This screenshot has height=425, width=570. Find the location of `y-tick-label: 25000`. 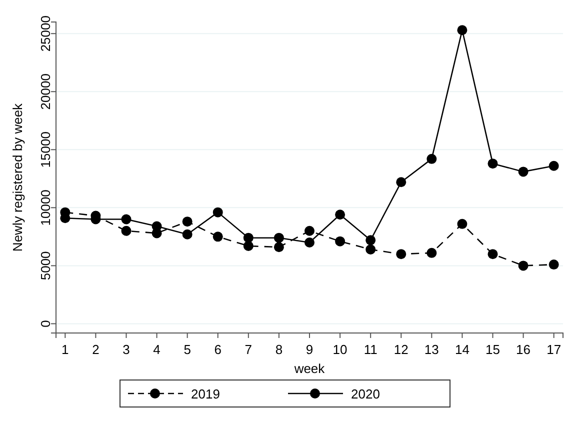

y-tick-label: 25000 is located at coordinates (46, 34).